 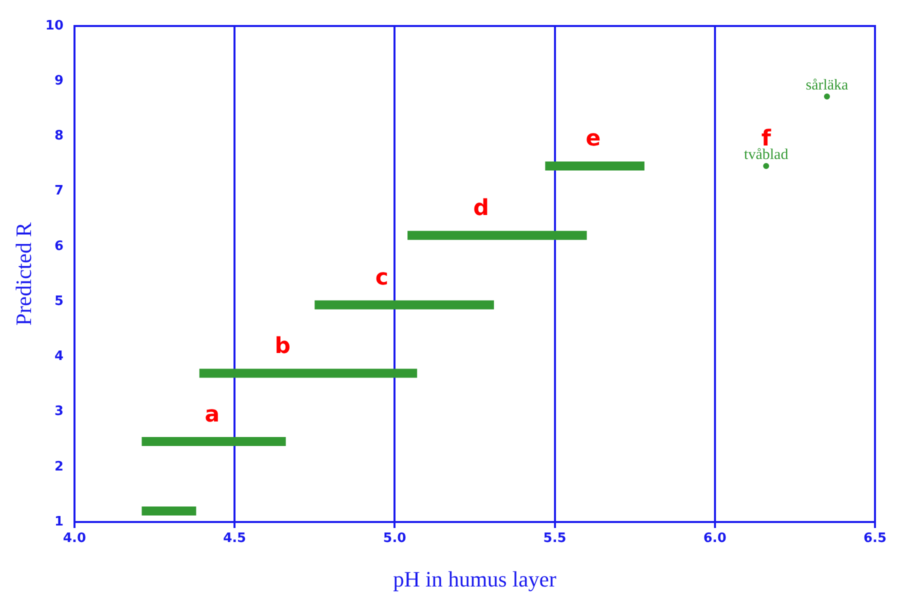 I want to click on y-tick-label: 10, so click(x=54, y=26).